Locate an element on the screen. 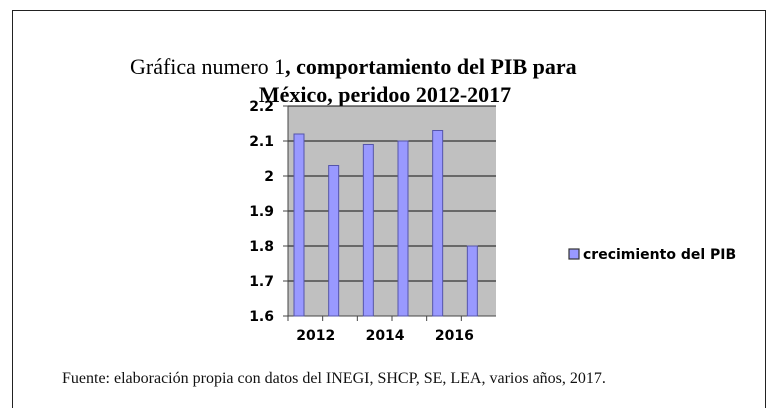  y-tick-label: 1.7 is located at coordinates (261, 282).